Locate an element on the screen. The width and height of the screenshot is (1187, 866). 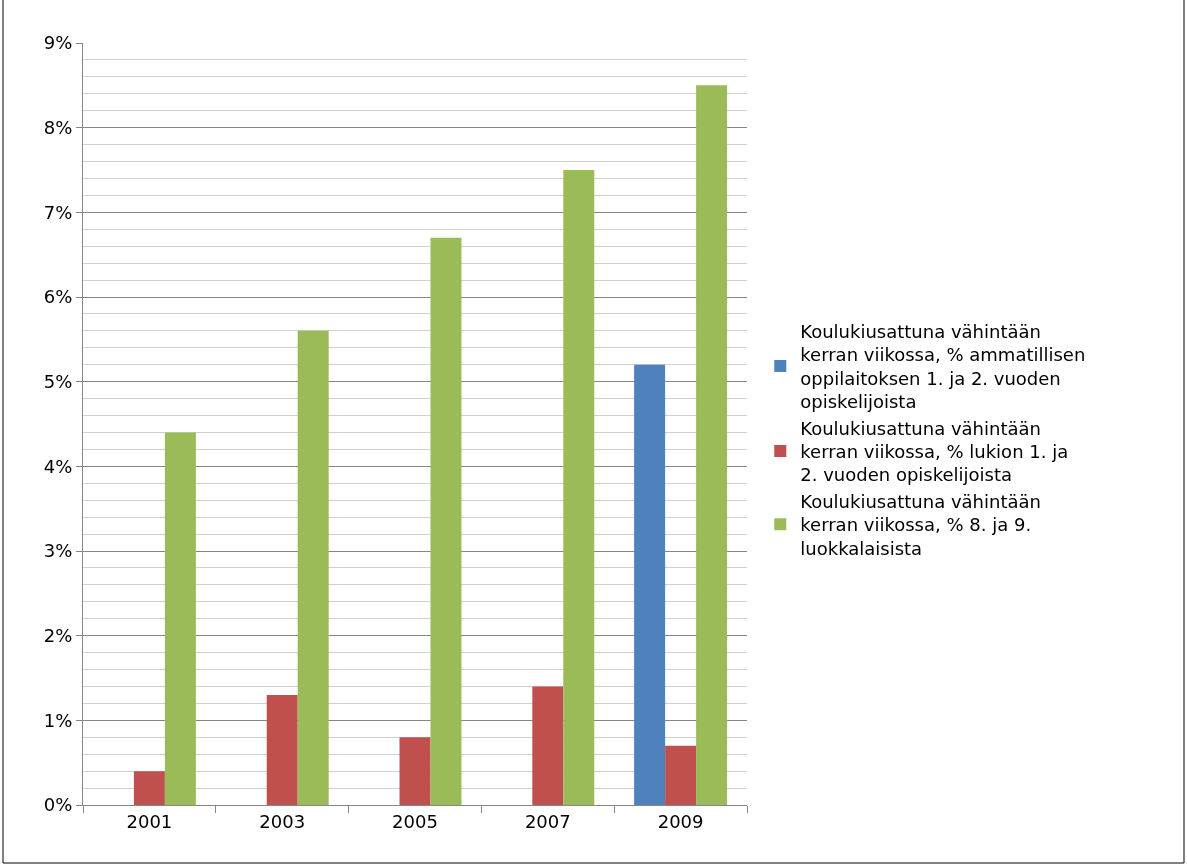
y-tick-label: 2% is located at coordinates (58, 635).